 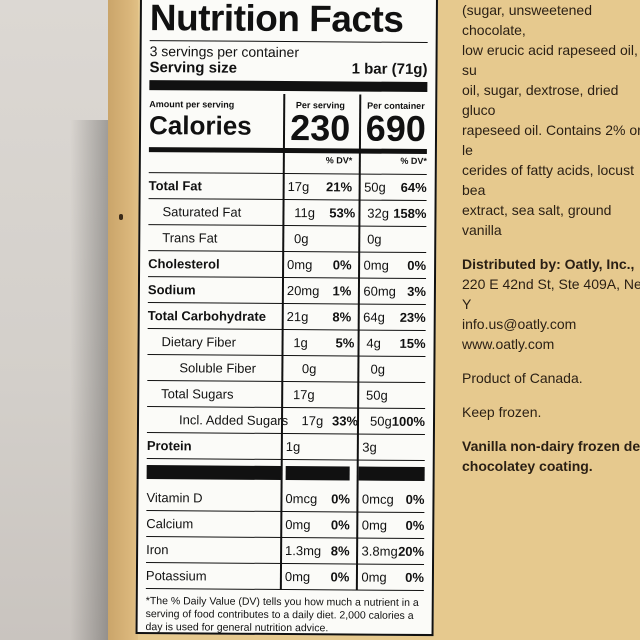 What do you see at coordinates (379, 291) in the screenshot?
I see `amount-per-container: 60mg` at bounding box center [379, 291].